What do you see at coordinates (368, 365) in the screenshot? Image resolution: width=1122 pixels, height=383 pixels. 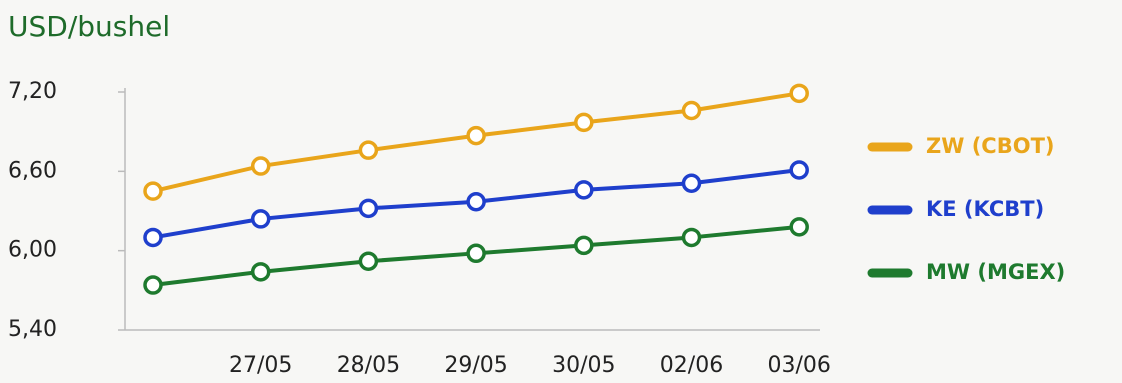 I see `x-tick-label: 28/05` at bounding box center [368, 365].